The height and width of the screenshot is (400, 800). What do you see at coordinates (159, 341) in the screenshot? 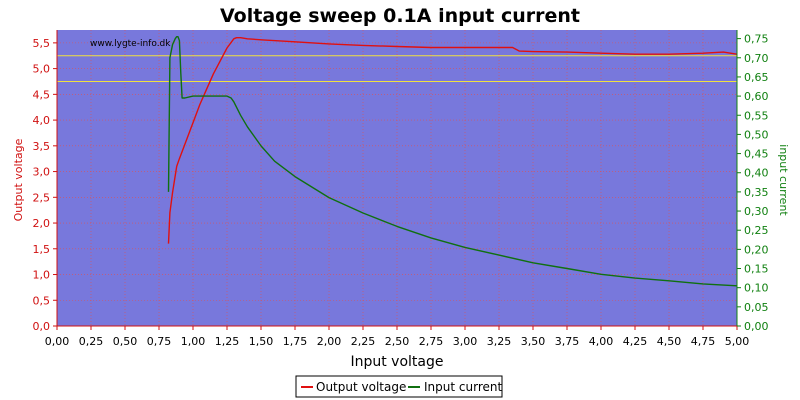
I see `x-tick-label: 0,75` at bounding box center [159, 341].